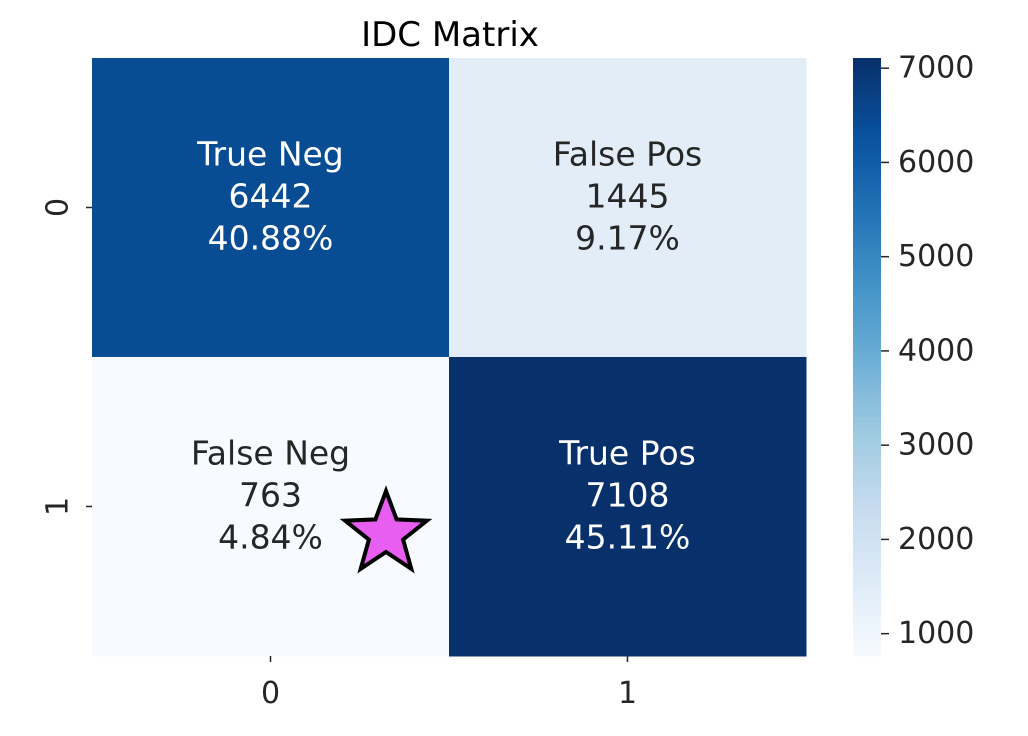 The image size is (1028, 736). Describe the element at coordinates (628, 196) in the screenshot. I see `cell-count: 1445` at that location.